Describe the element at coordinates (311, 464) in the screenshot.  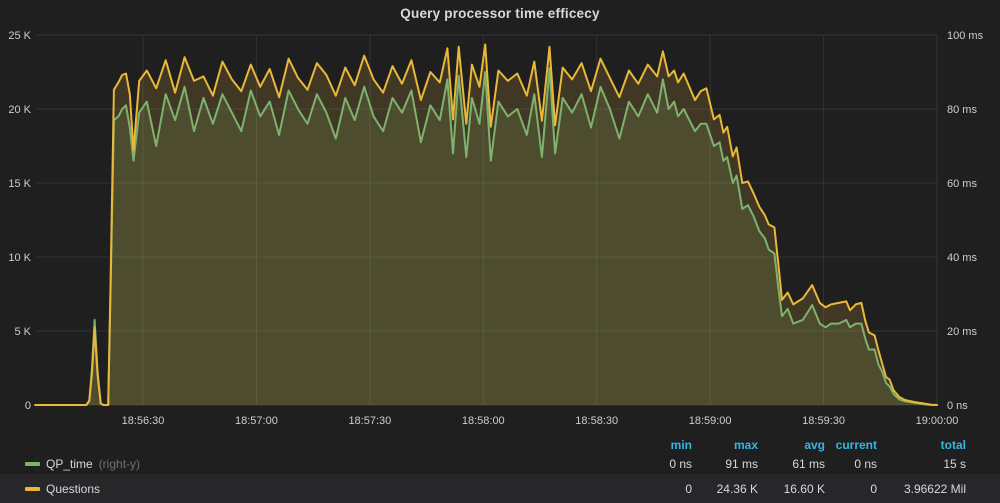
I see `legend-name-cell: QP_time (right-y)` at that location.